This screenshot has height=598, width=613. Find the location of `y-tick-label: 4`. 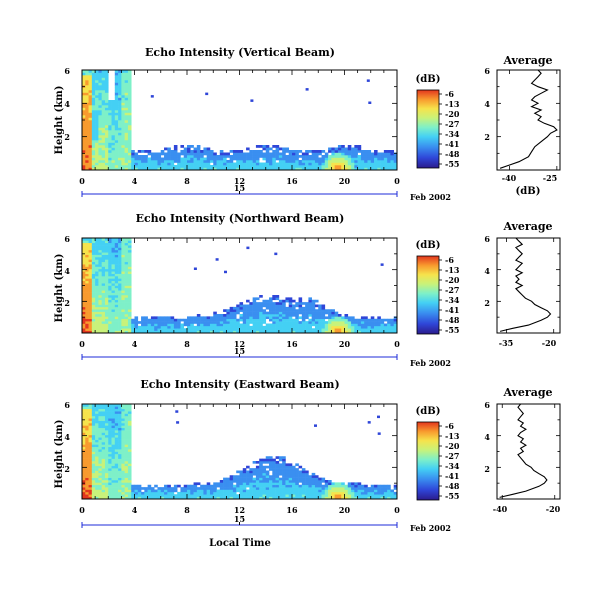

y-tick-label: 4 is located at coordinates (67, 104).